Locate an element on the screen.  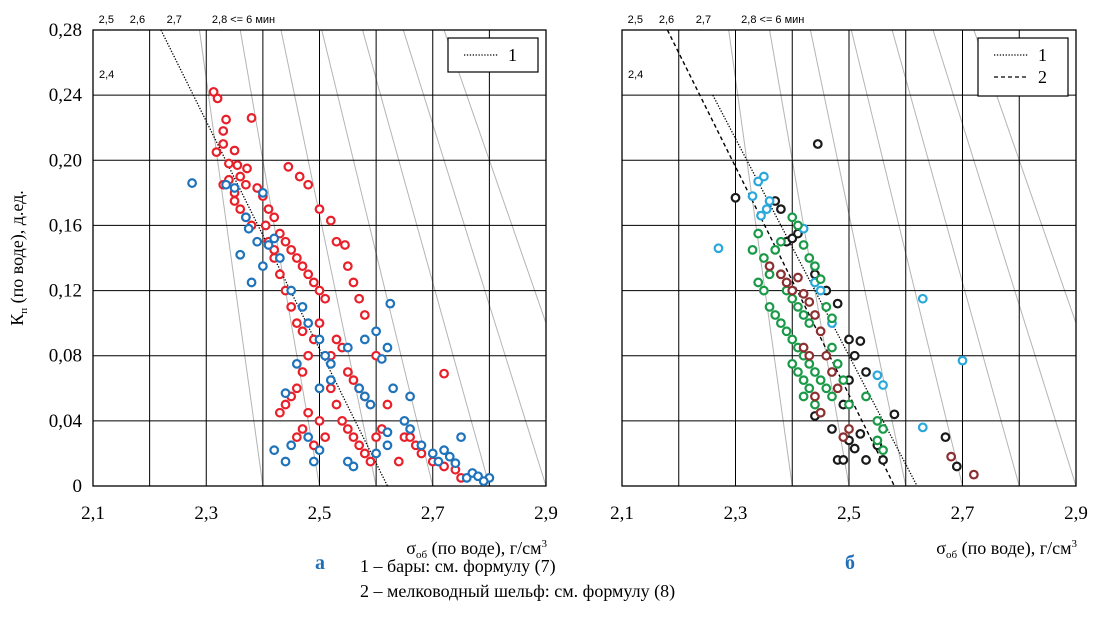
y-axis-title: Кп (по воде), д.ед. is located at coordinates (18, 258).